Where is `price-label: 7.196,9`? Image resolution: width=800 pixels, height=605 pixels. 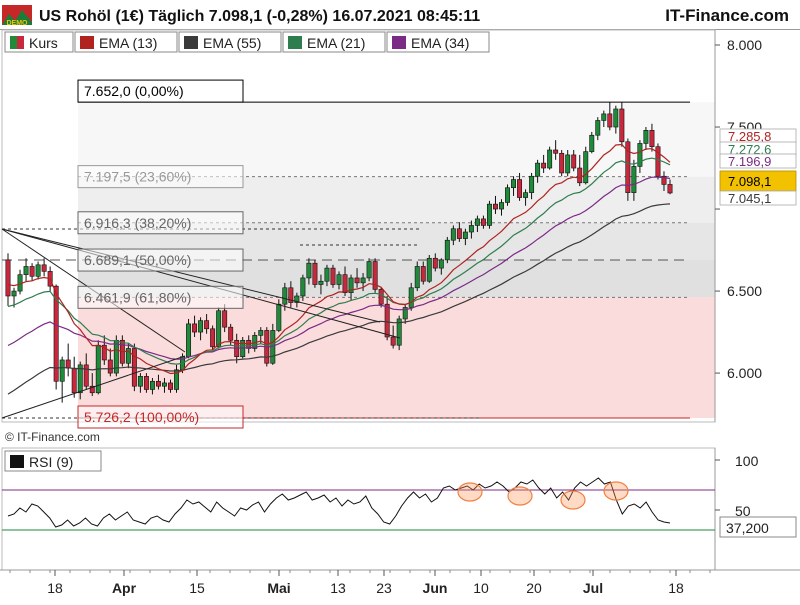 price-label: 7.196,9 is located at coordinates (749, 161).